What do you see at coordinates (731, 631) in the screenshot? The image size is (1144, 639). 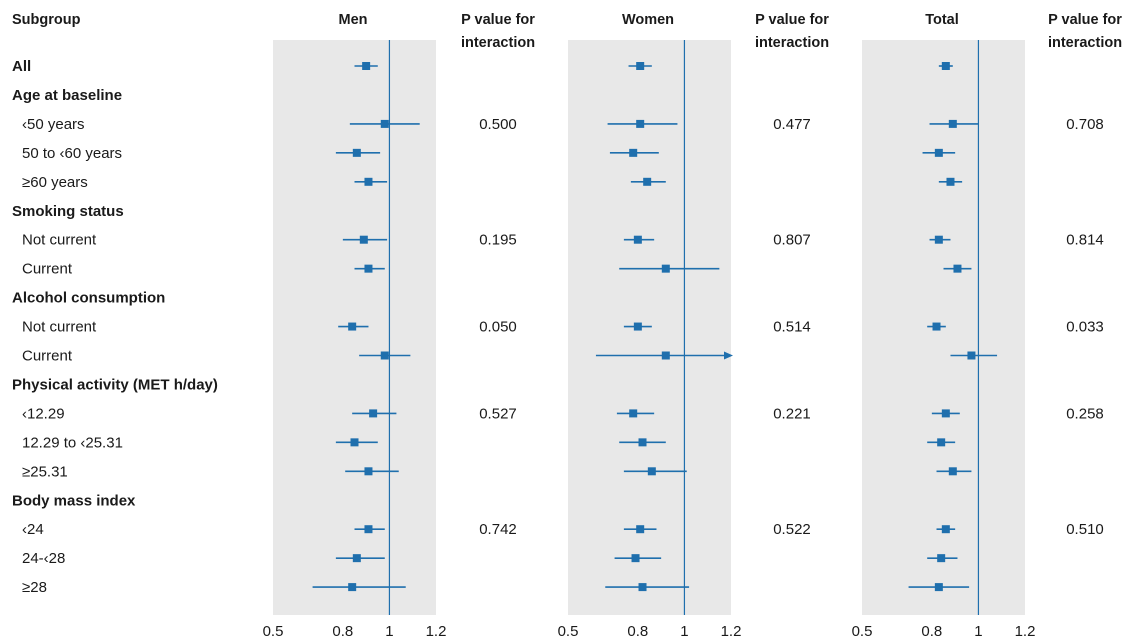 I see `x-tick-label-women: 1.2` at bounding box center [731, 631].